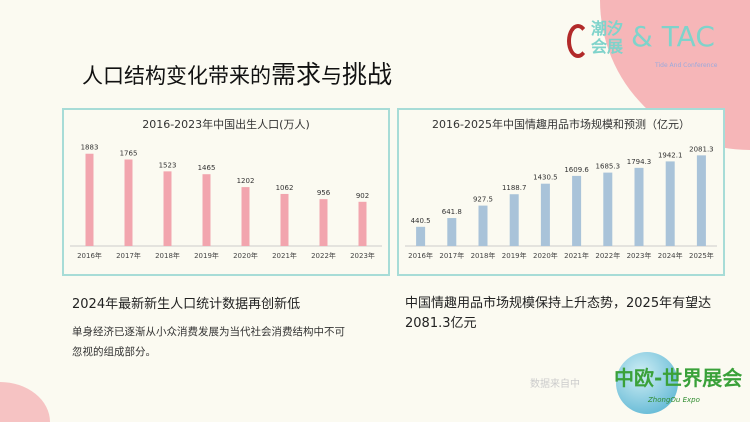  I want to click on data-label: 1202, so click(246, 181).